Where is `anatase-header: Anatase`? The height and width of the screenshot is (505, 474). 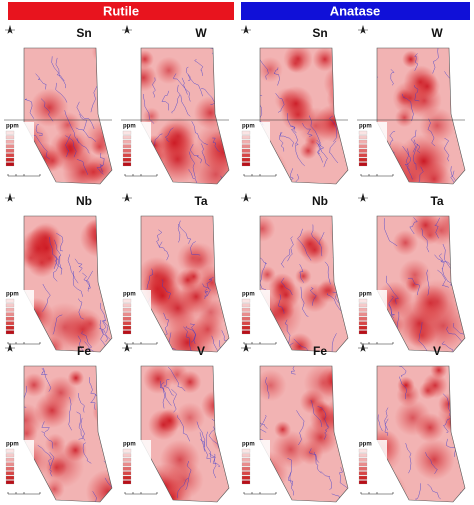 anatase-header: Anatase is located at coordinates (355, 10).